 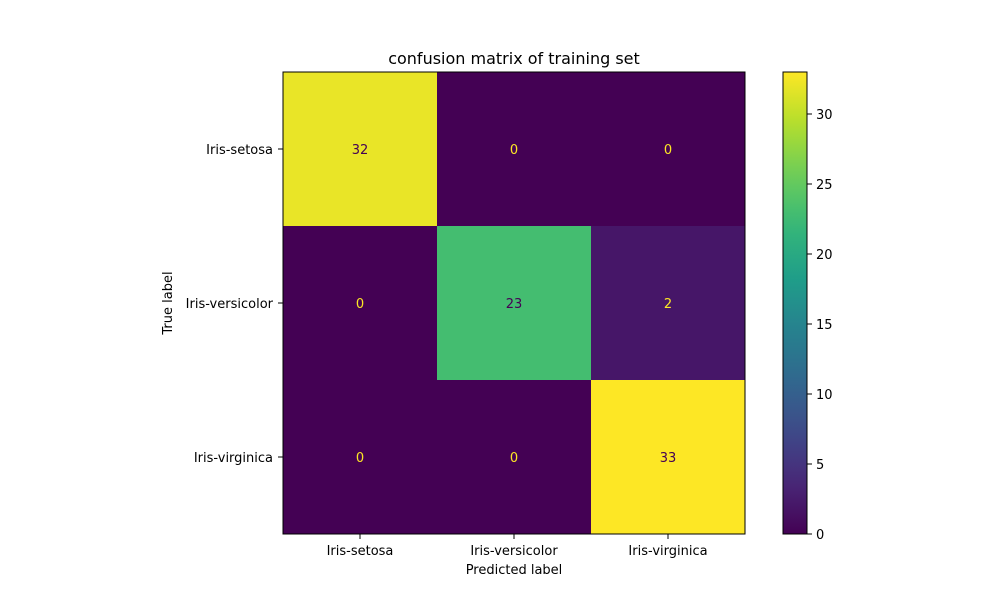 I want to click on cell-value-label: 23, so click(x=514, y=304).